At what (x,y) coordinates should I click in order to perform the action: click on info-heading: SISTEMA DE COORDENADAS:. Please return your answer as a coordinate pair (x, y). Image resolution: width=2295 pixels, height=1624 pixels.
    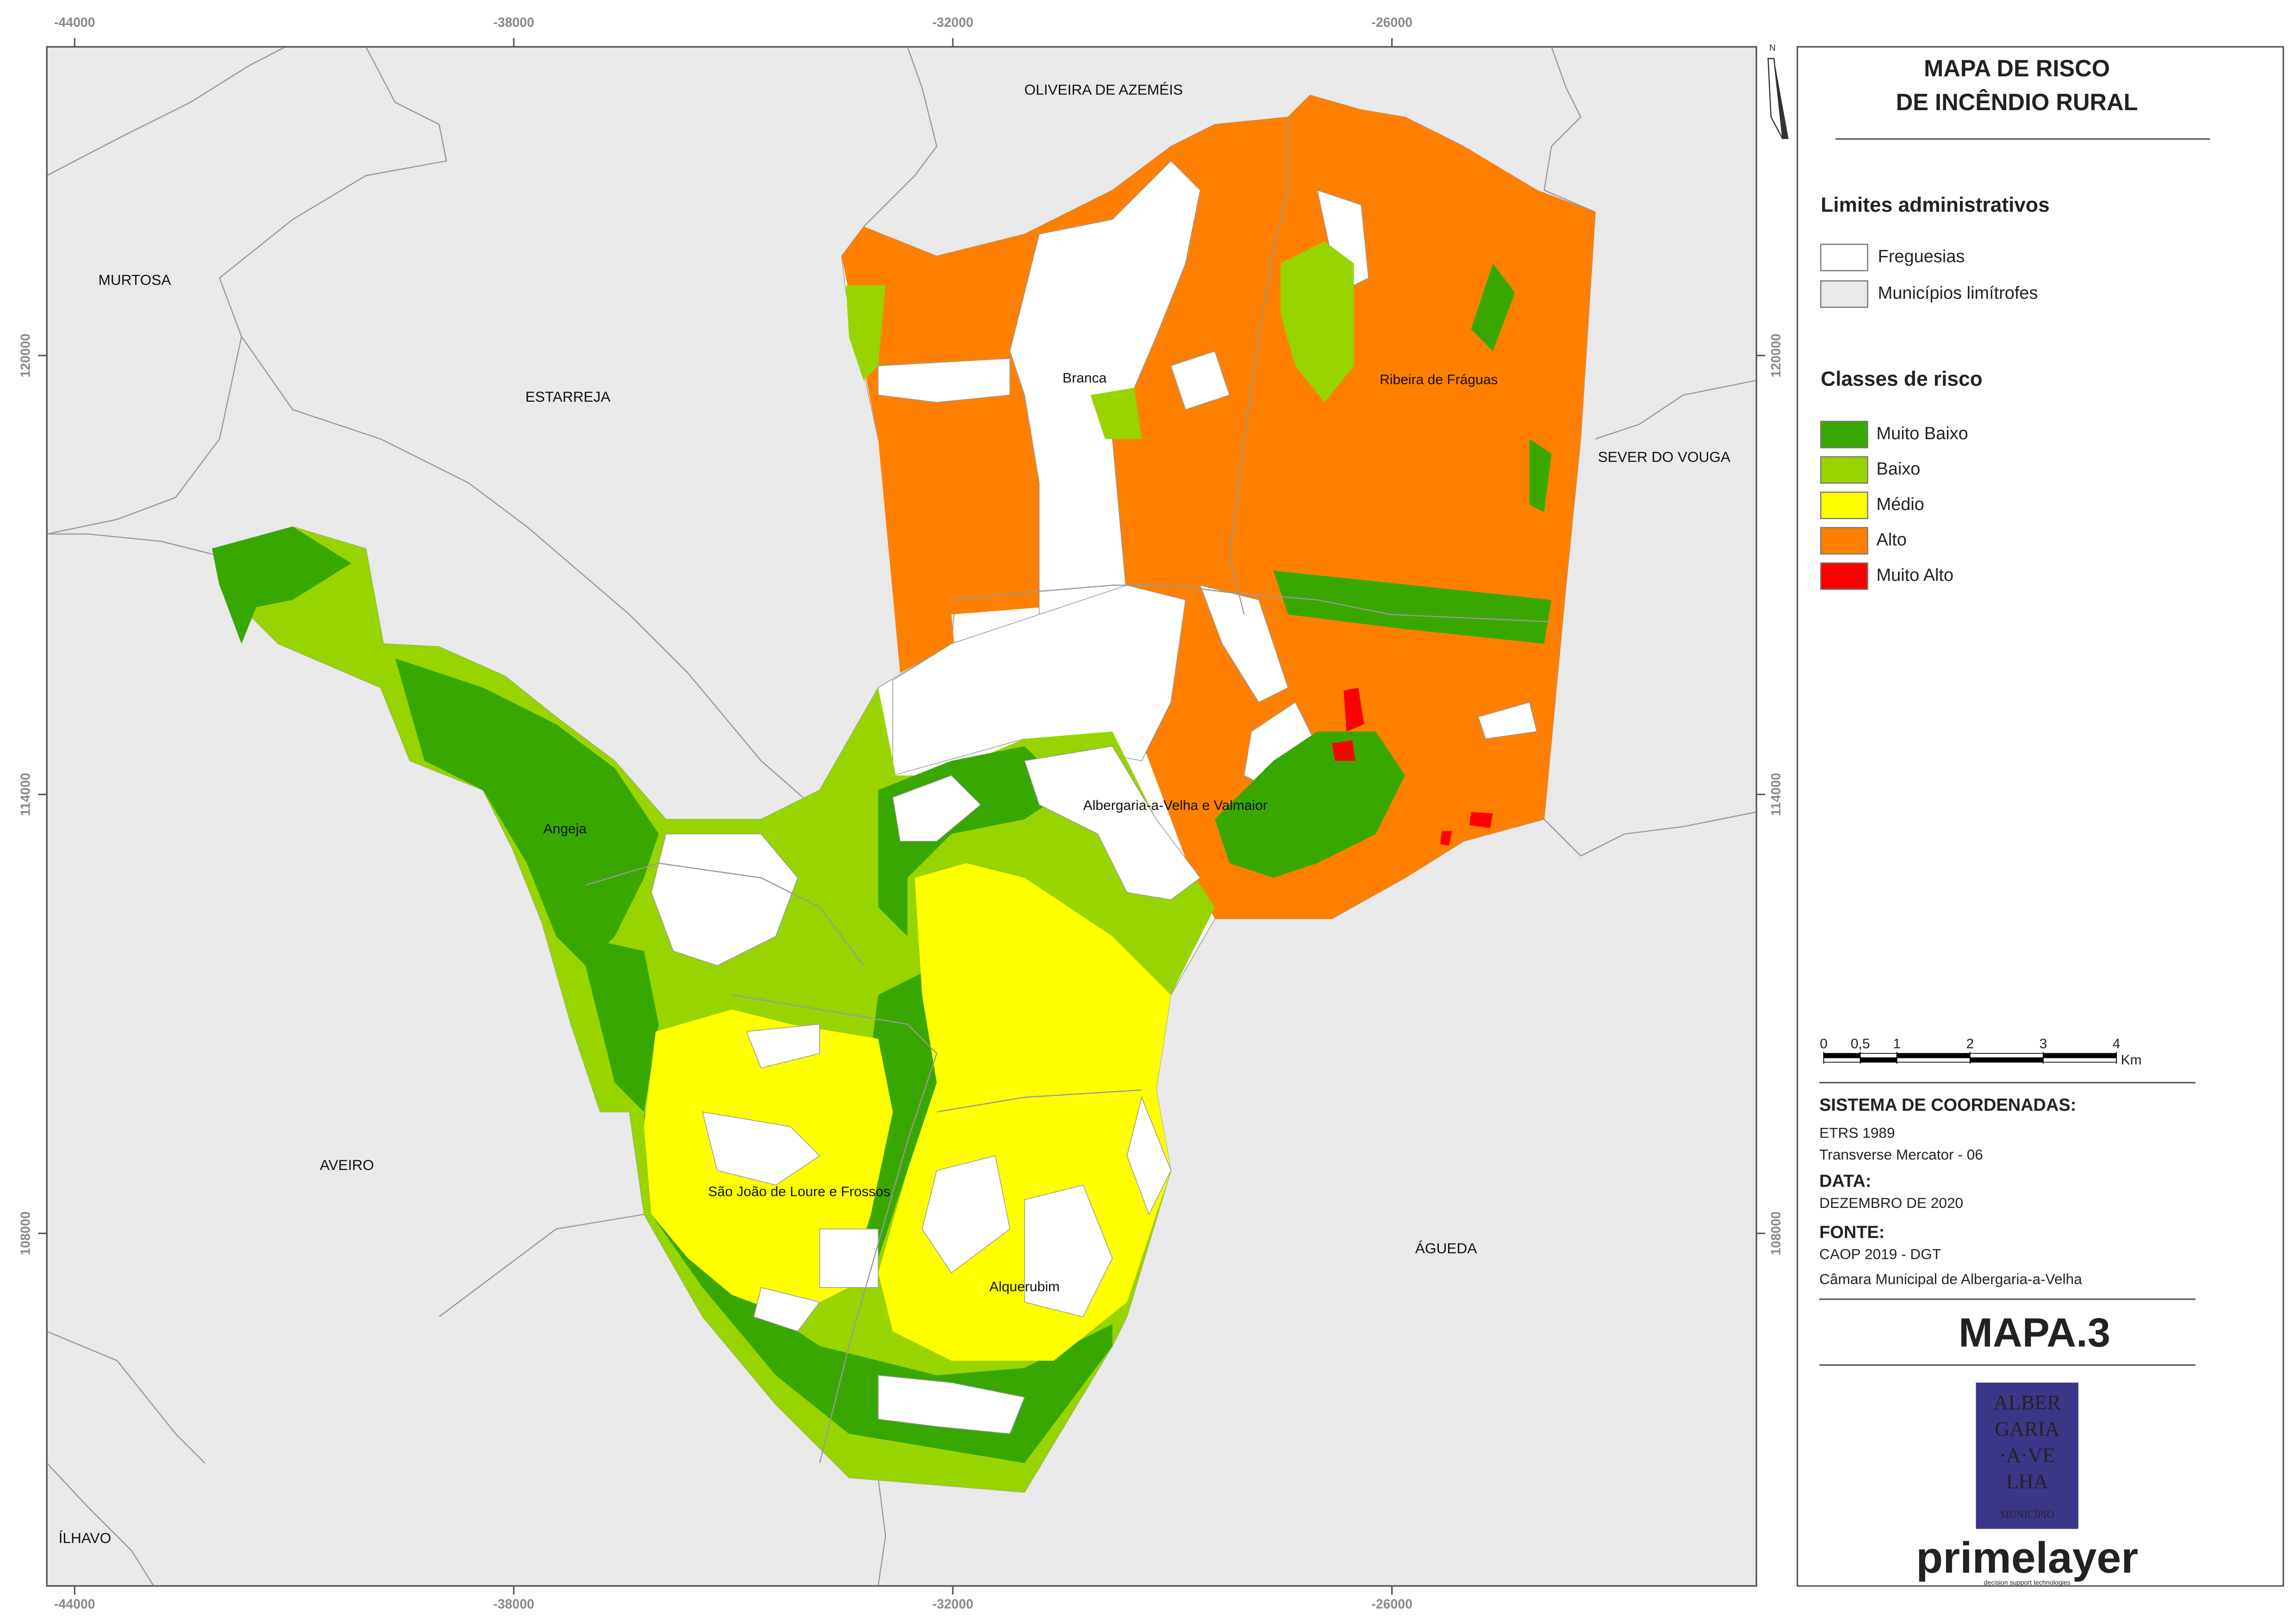
    Looking at the image, I should click on (1947, 1105).